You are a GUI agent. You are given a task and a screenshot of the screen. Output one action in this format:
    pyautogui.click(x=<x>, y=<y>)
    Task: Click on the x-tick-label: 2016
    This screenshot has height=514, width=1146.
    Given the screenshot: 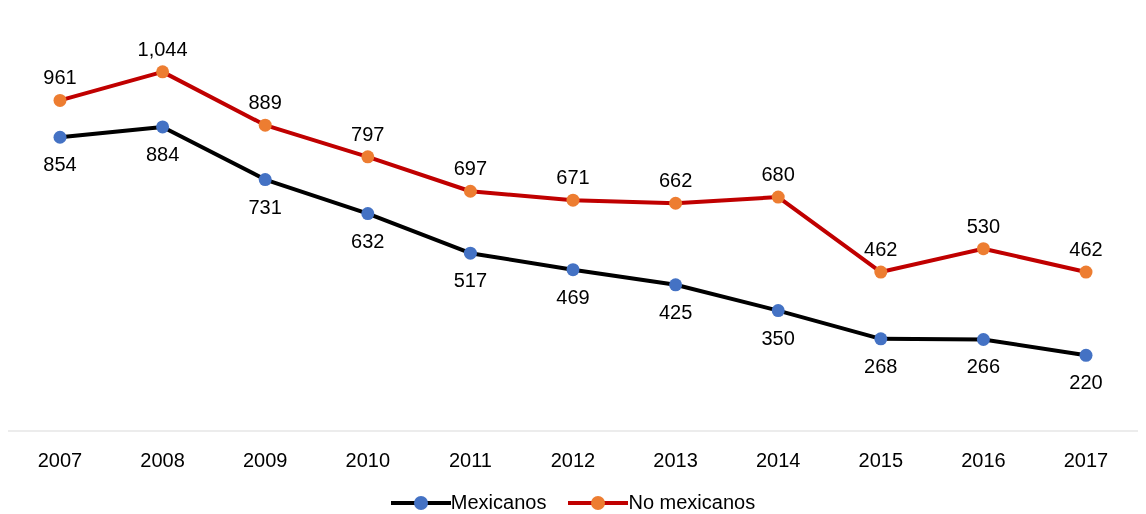 What is the action you would take?
    pyautogui.click(x=983, y=460)
    